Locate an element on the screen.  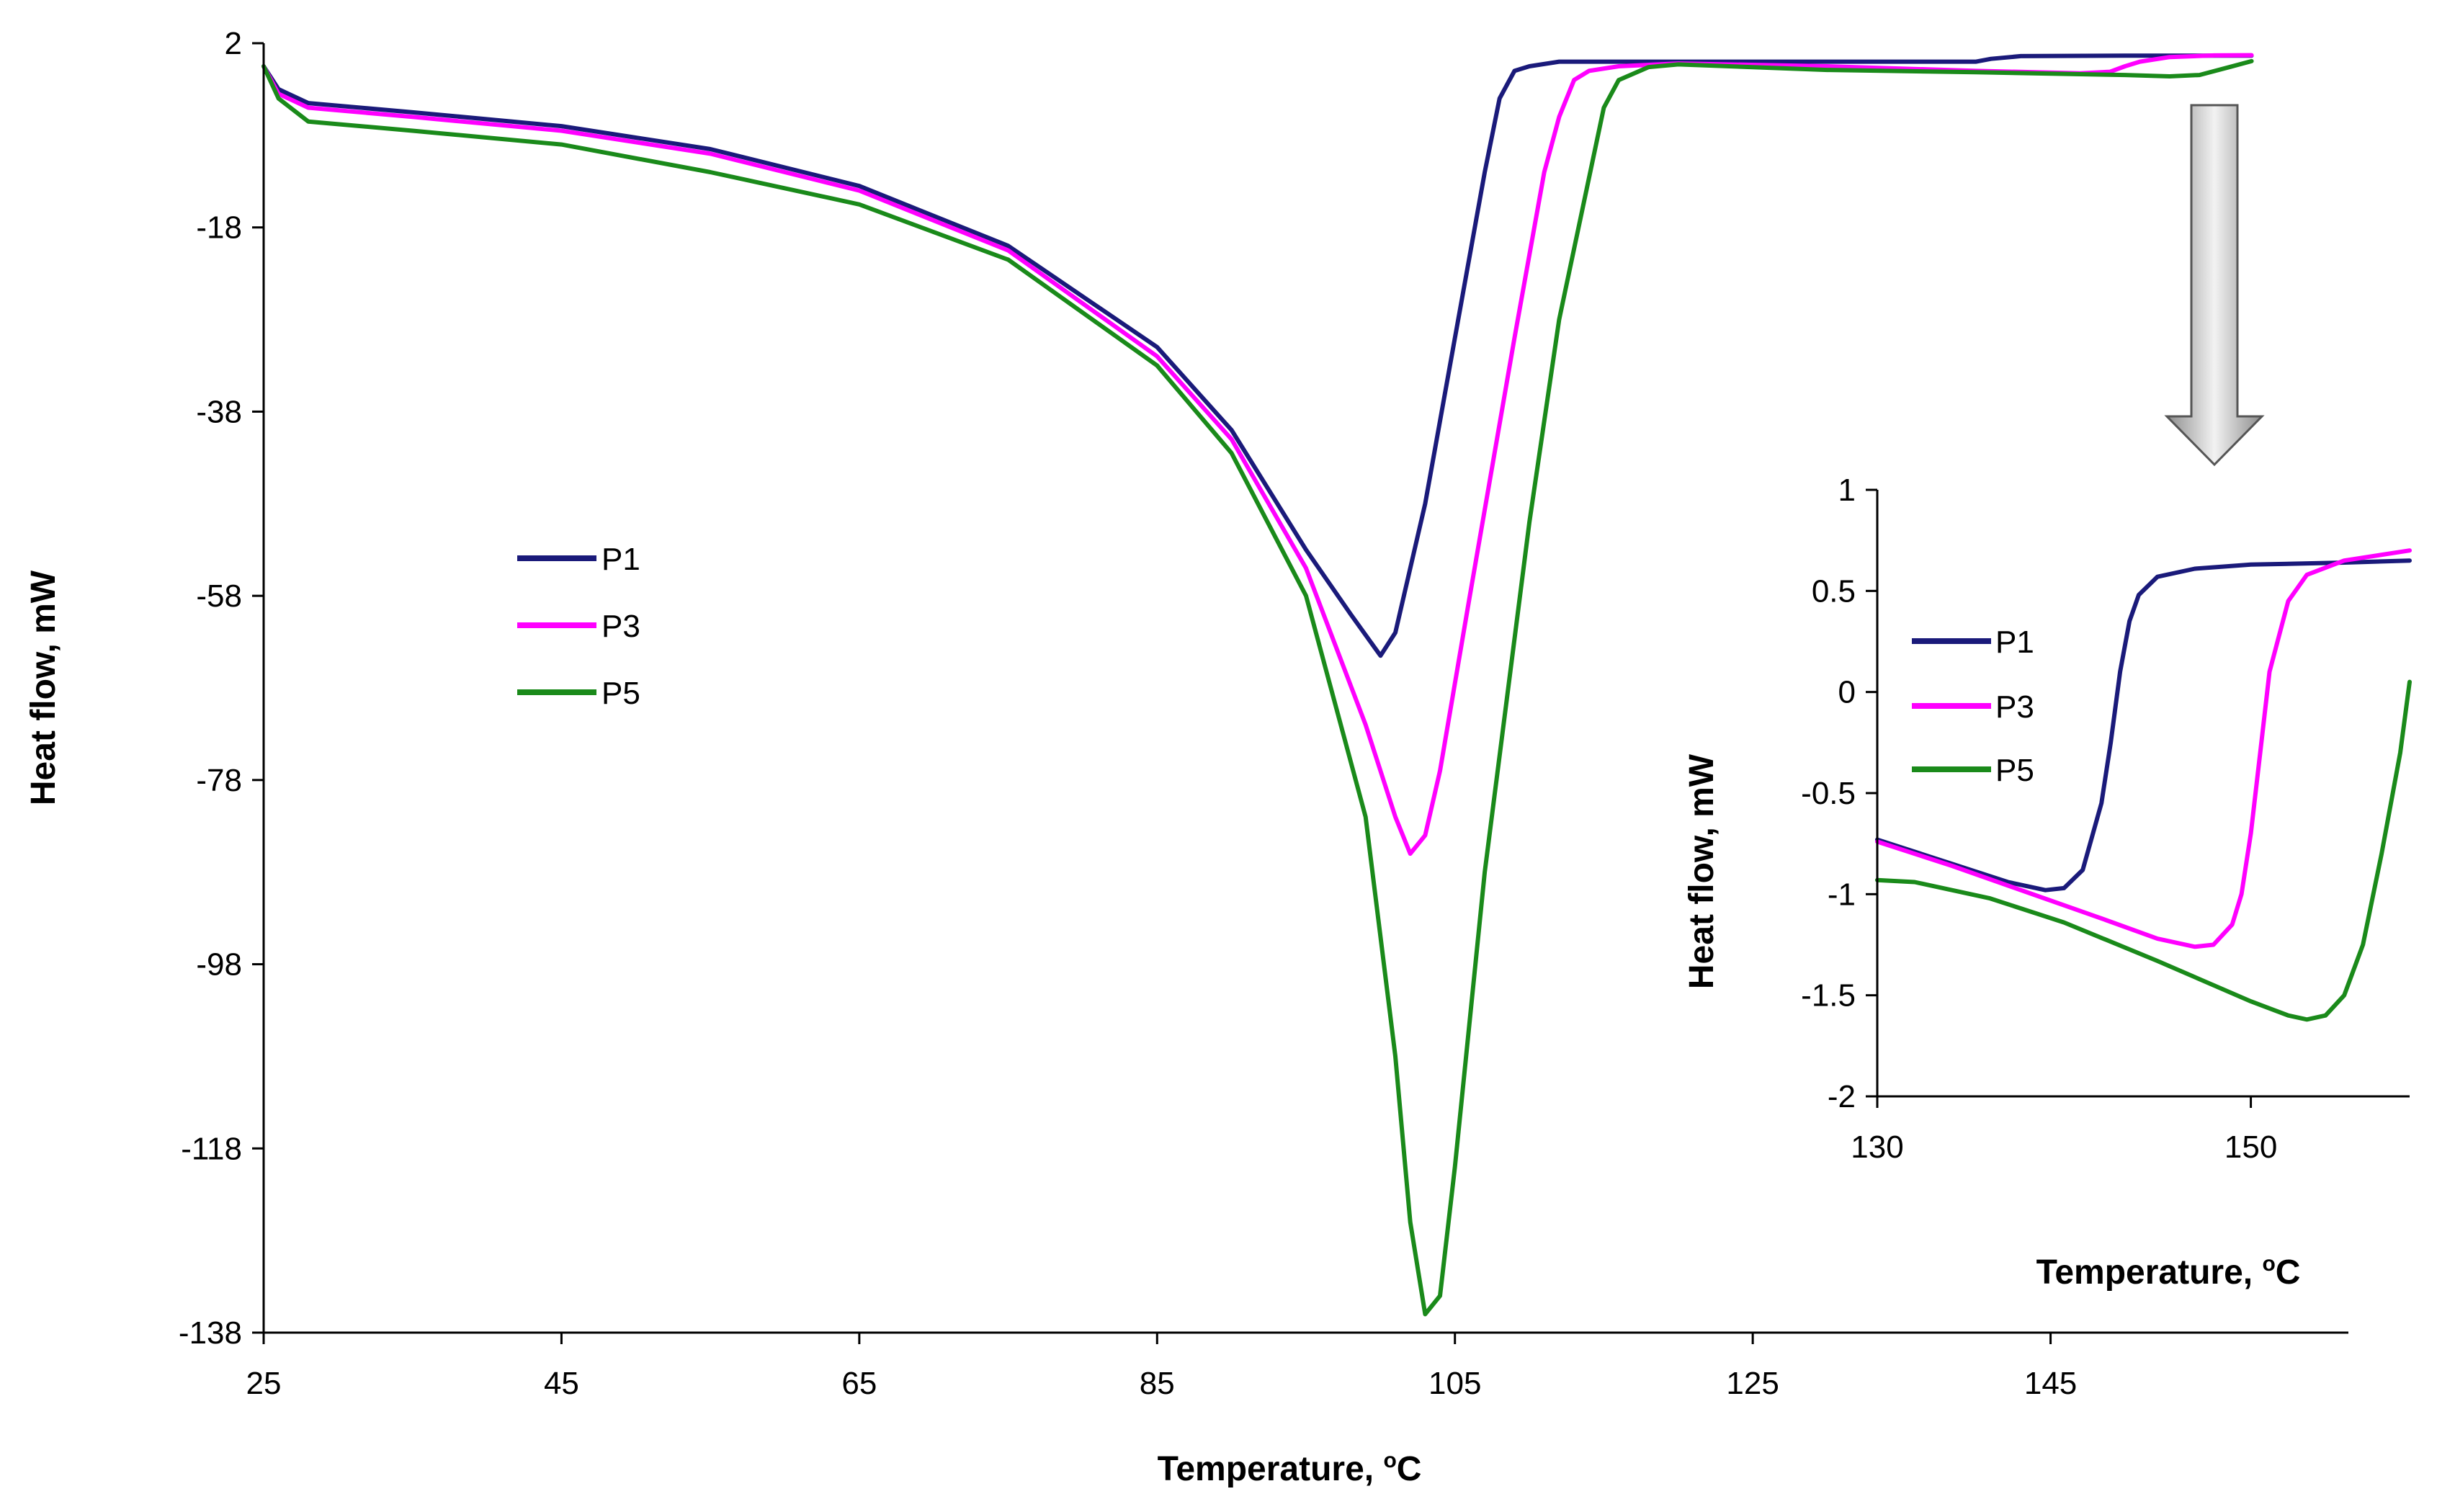
main-y-axis-title: Heat flow, mW is located at coordinates (44, 687).